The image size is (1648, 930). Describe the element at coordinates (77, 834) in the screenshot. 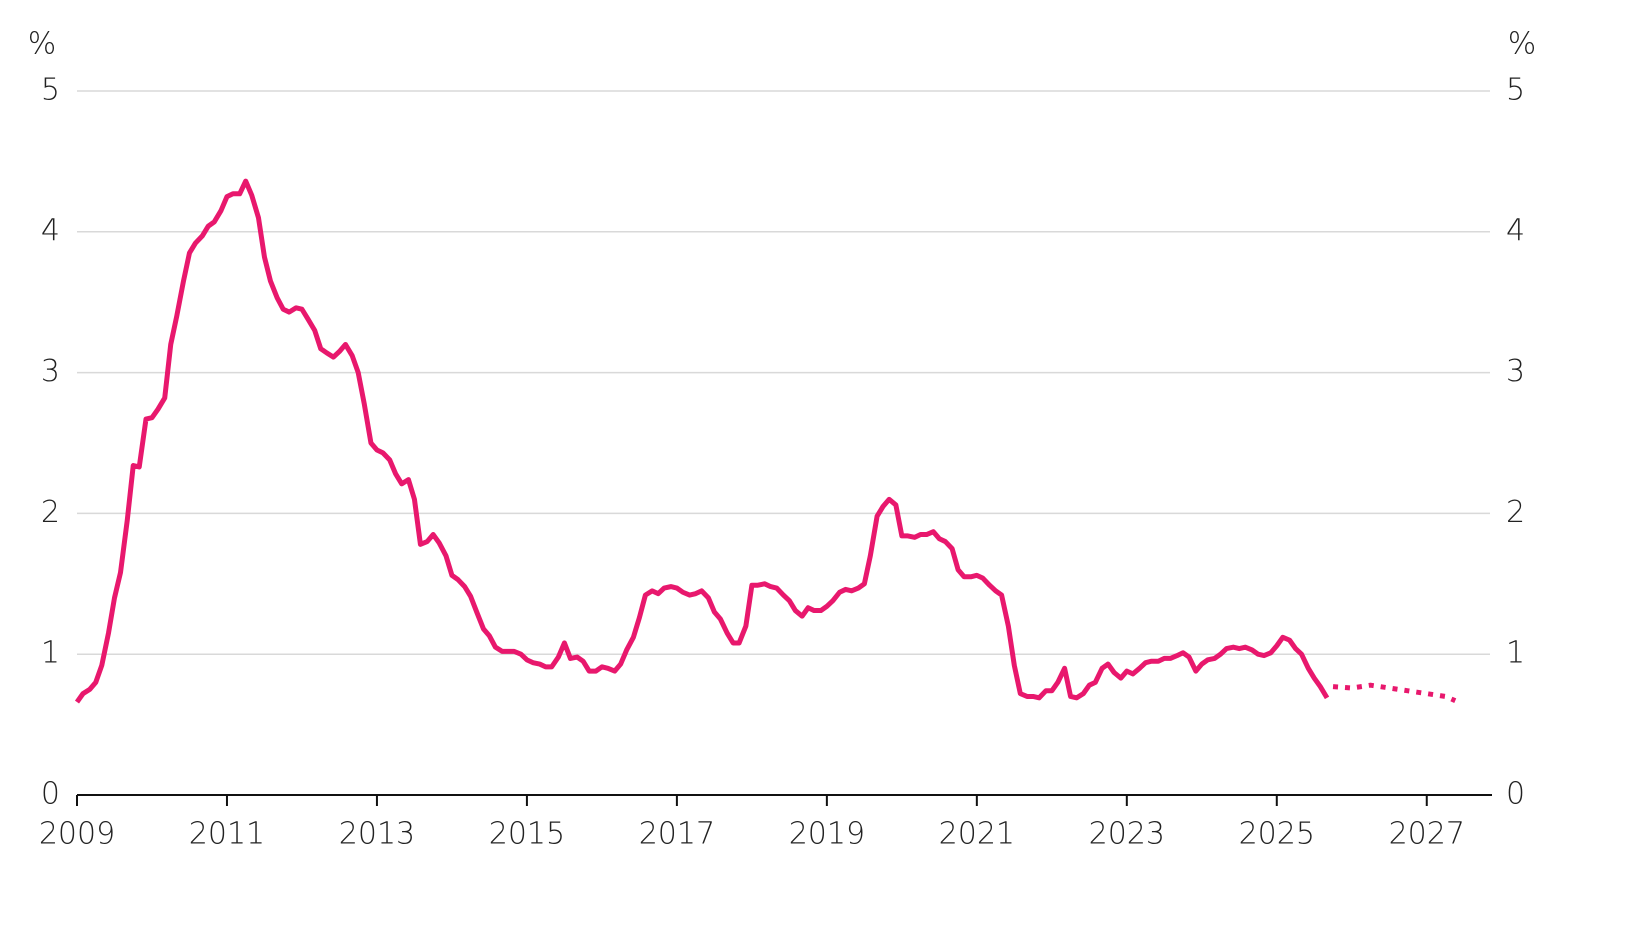

I see `x-tick-label: 2009` at that location.